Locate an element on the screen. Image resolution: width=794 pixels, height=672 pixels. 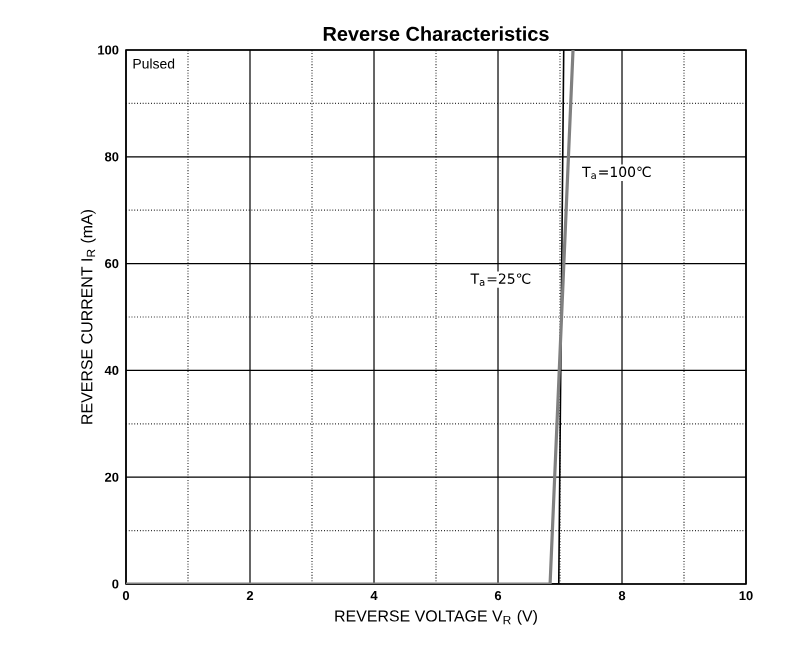
chart-title: Reverse Characteristics is located at coordinates (436, 33).